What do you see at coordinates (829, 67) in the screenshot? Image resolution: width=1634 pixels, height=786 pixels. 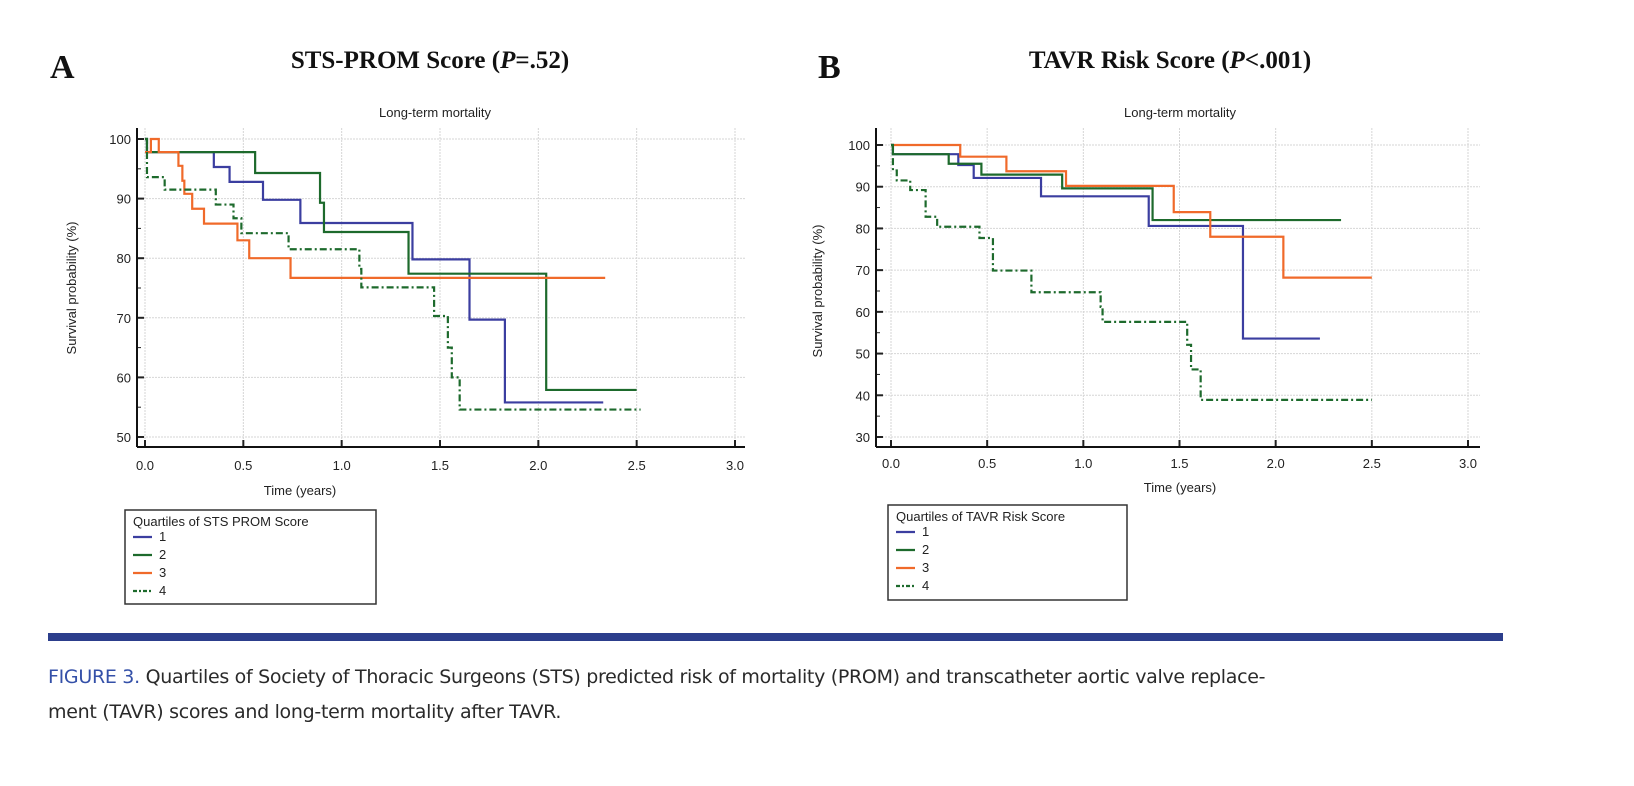 I see `panel-letter: B` at bounding box center [829, 67].